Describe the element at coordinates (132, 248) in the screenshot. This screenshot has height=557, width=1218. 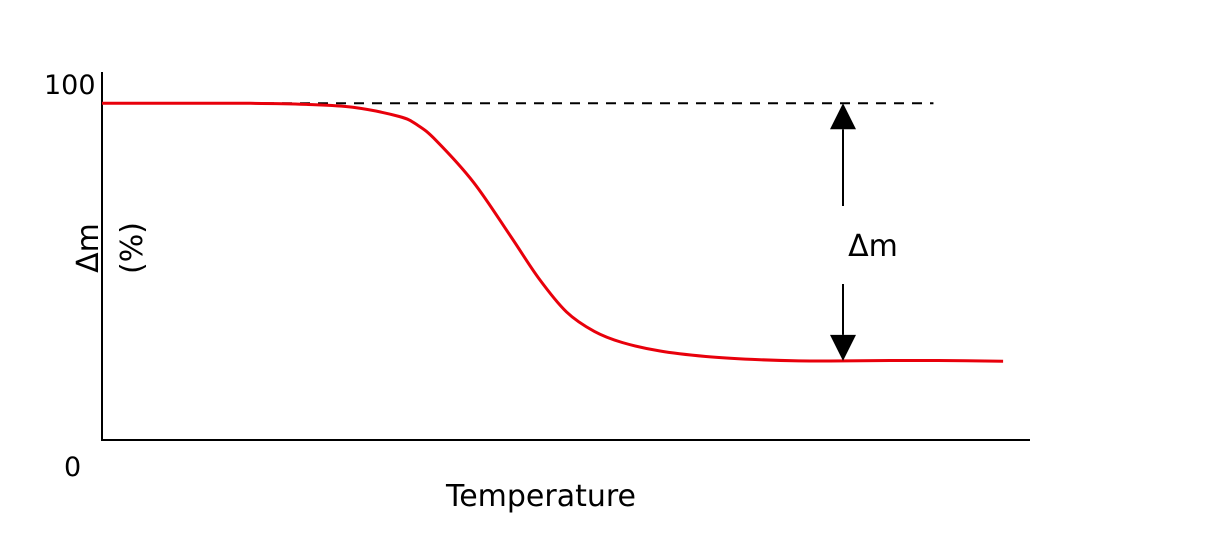
I see `y-axis-title-unit: (%)` at that location.